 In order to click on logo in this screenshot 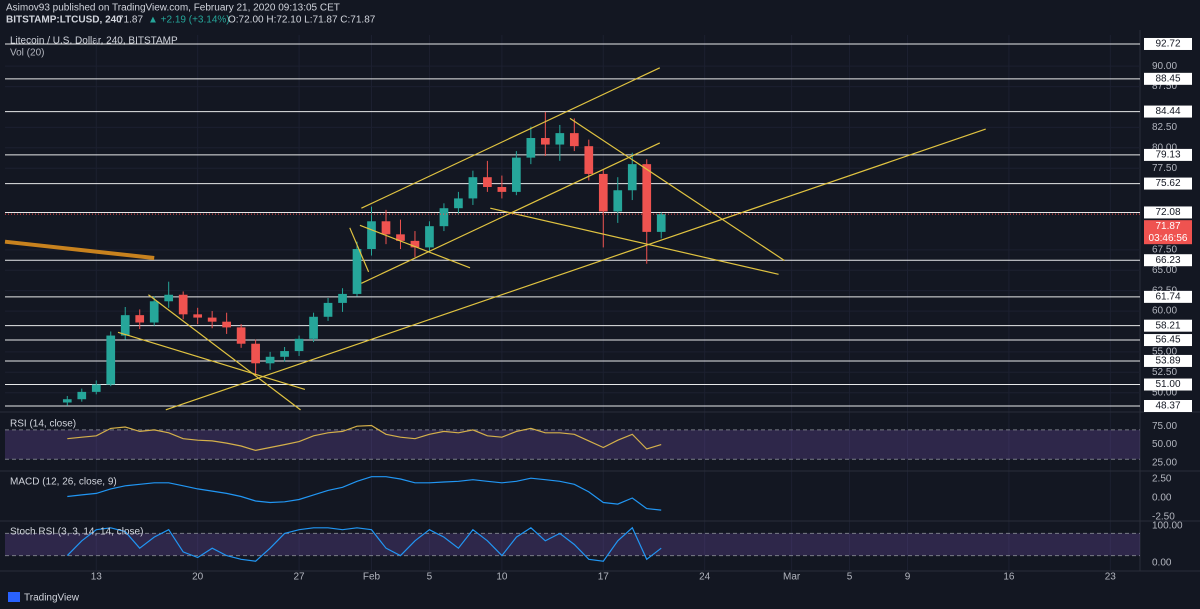, I will do `click(14, 597)`.